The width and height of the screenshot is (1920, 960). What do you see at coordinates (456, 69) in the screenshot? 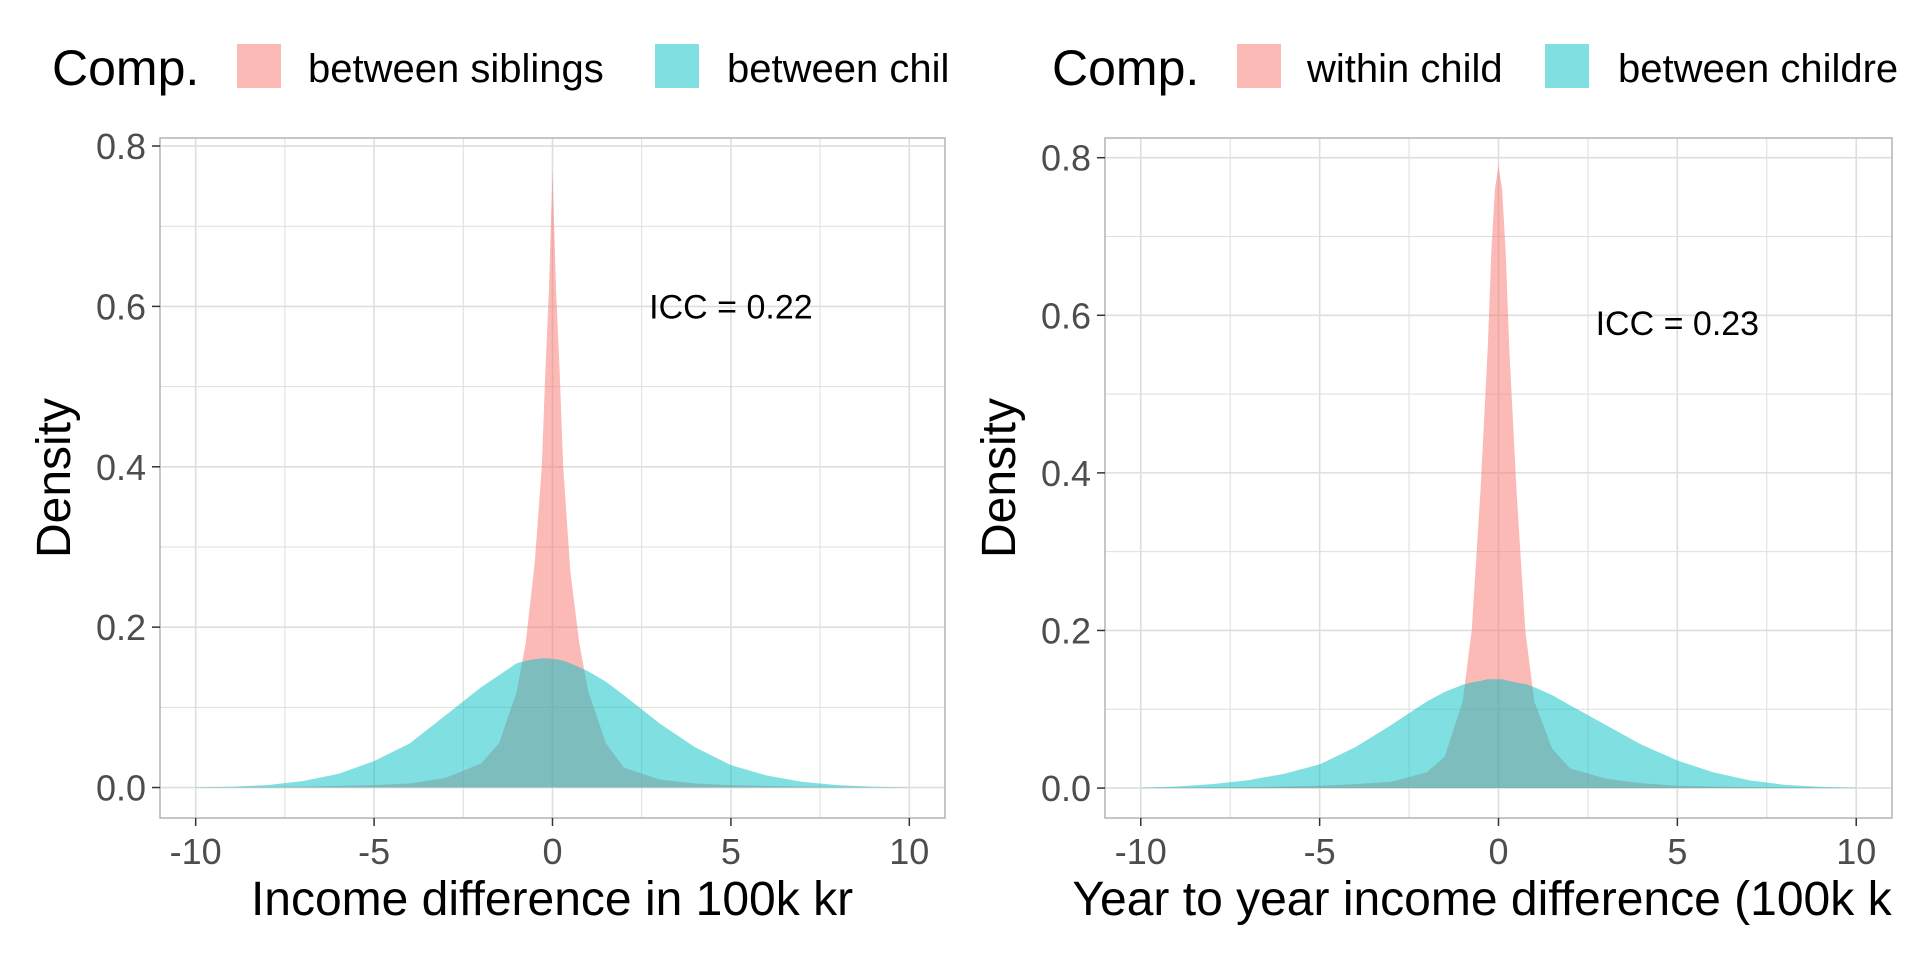
I see `legend-label-1: between siblings` at bounding box center [456, 69].